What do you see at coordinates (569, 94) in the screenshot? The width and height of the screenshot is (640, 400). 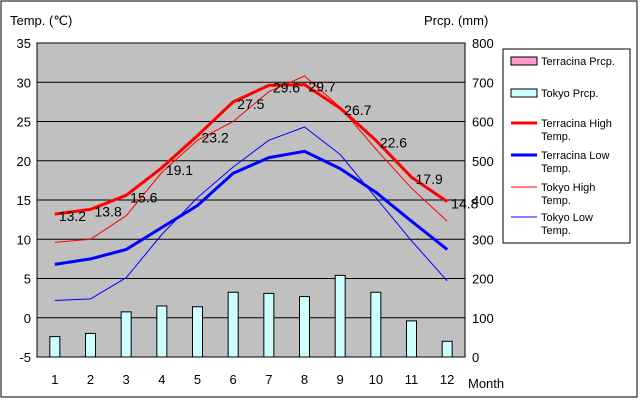 I see `legend-label: Tokyo Prcp.` at bounding box center [569, 94].